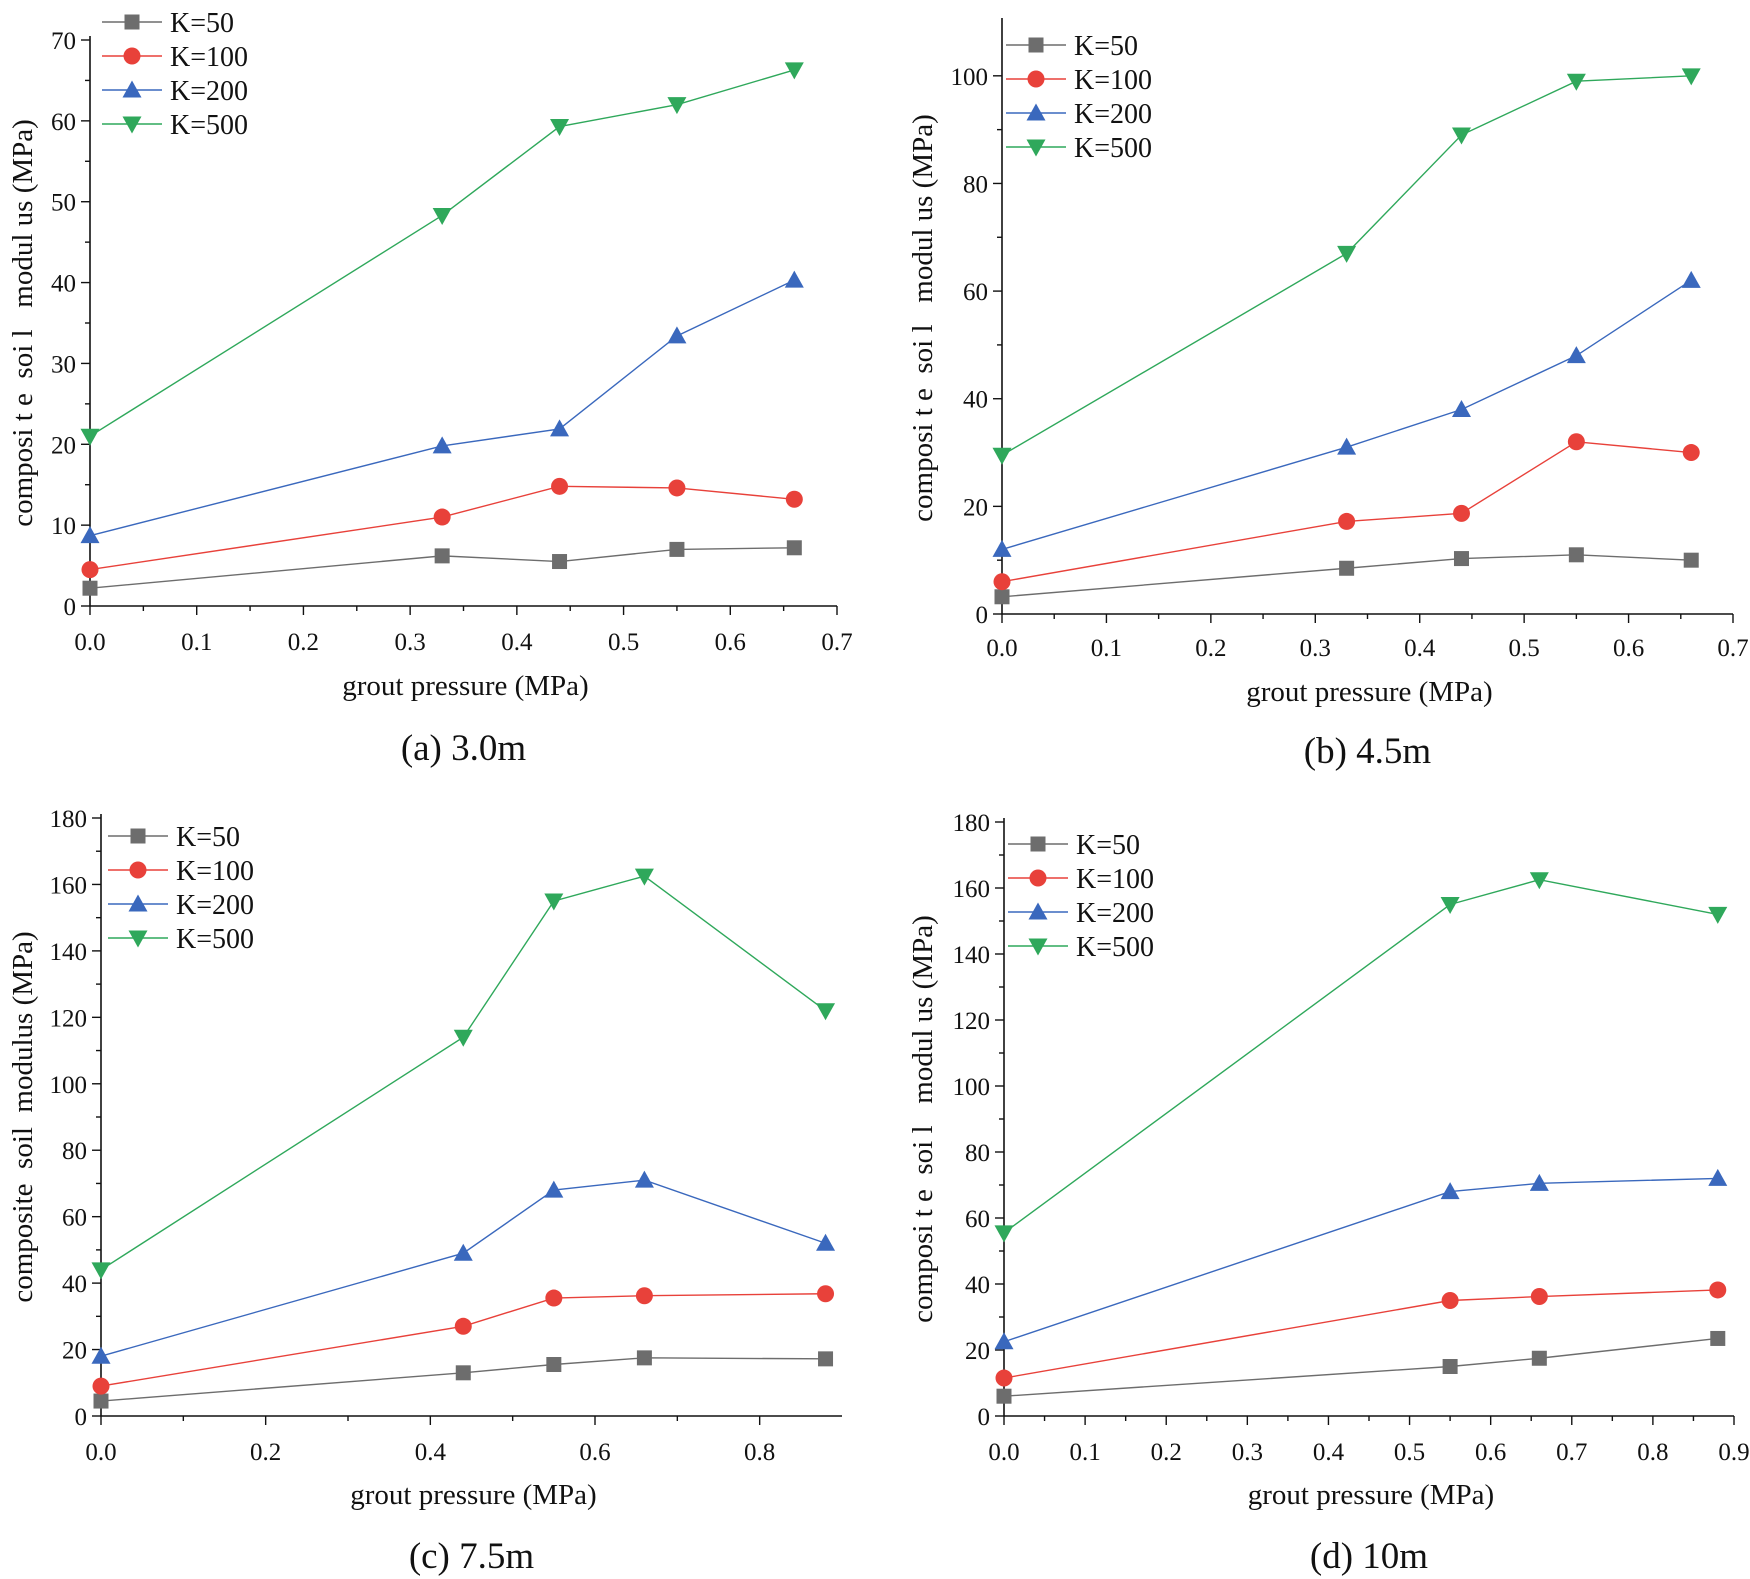 This screenshot has height=1579, width=1750. What do you see at coordinates (836, 642) in the screenshot?
I see `x-tick-label: 0.7` at bounding box center [836, 642].